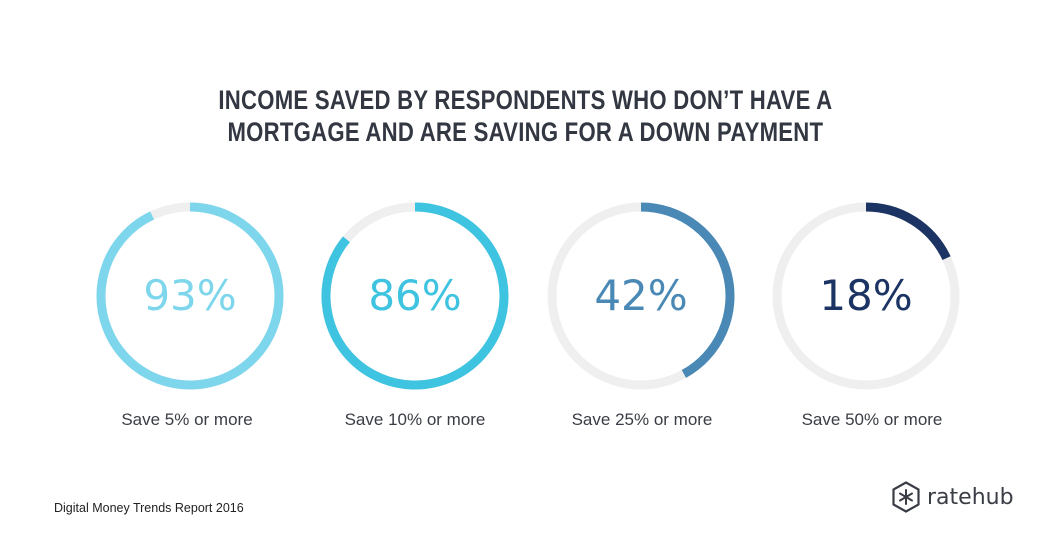 The height and width of the screenshot is (550, 1051). I want to click on donut-save-25: 42%, so click(641, 296).